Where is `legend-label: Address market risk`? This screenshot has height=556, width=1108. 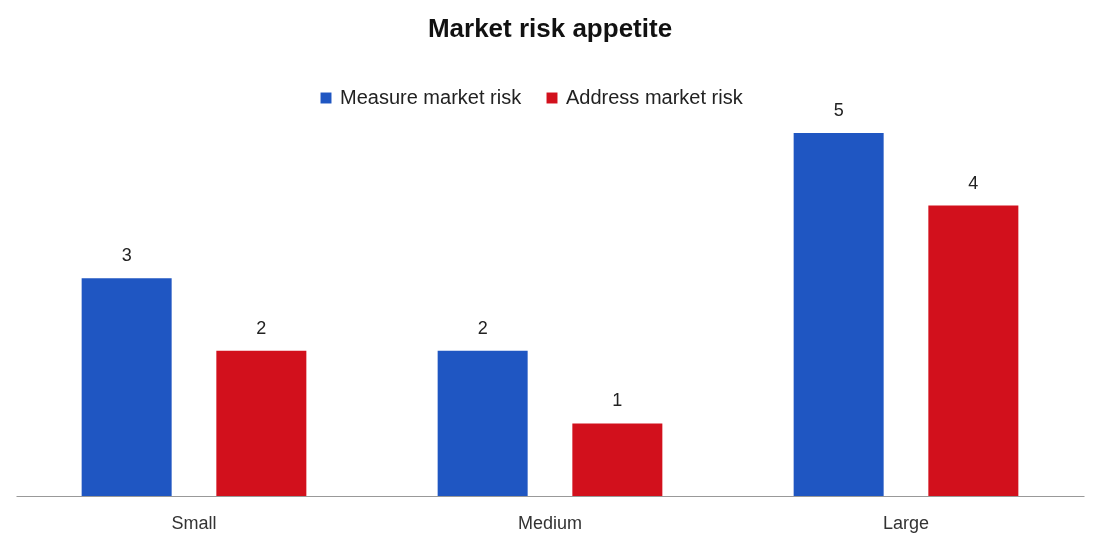
legend-label: Address market risk is located at coordinates (655, 97).